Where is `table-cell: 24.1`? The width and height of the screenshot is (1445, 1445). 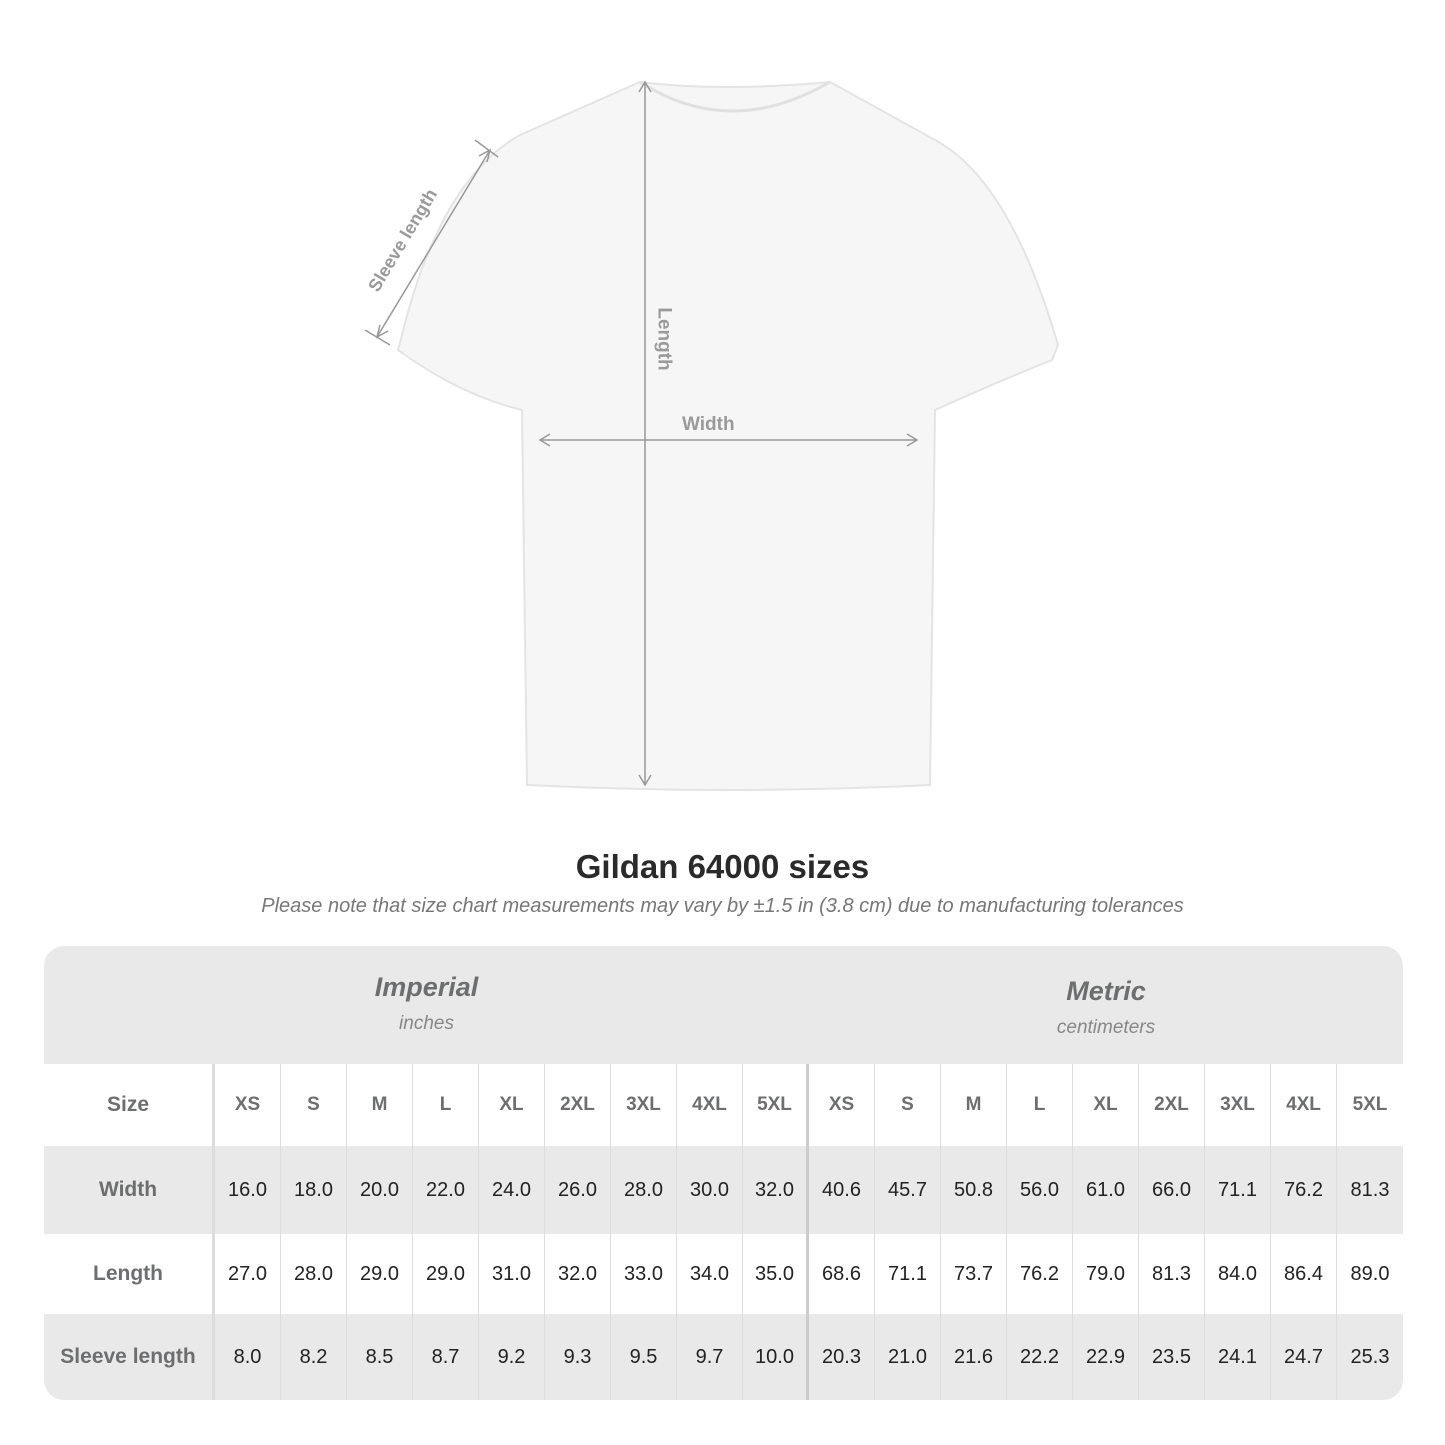
table-cell: 24.1 is located at coordinates (1238, 1357).